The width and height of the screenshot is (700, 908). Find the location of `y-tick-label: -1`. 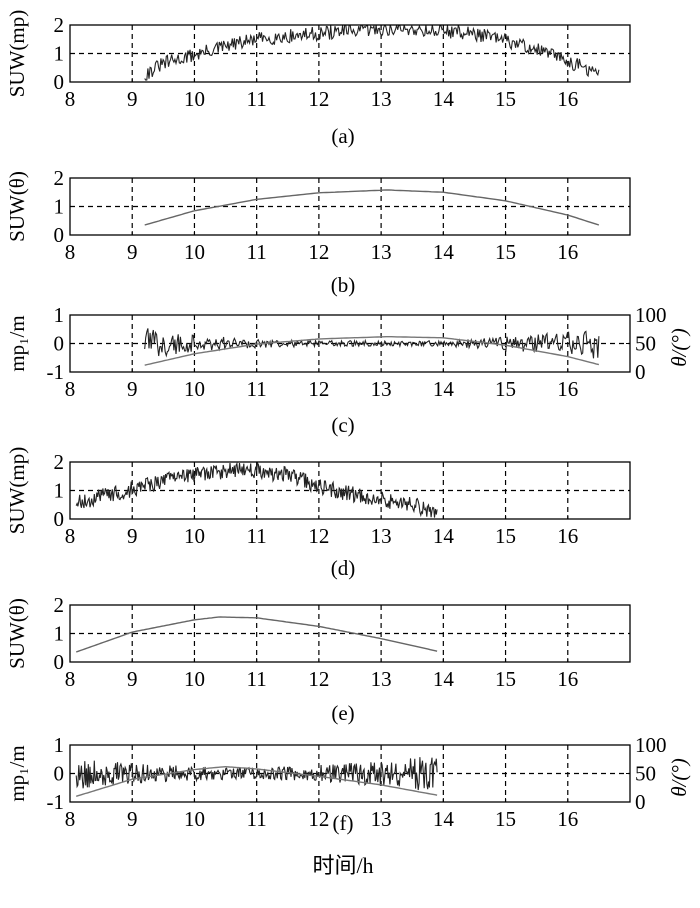

y-tick-label: -1 is located at coordinates (56, 372).